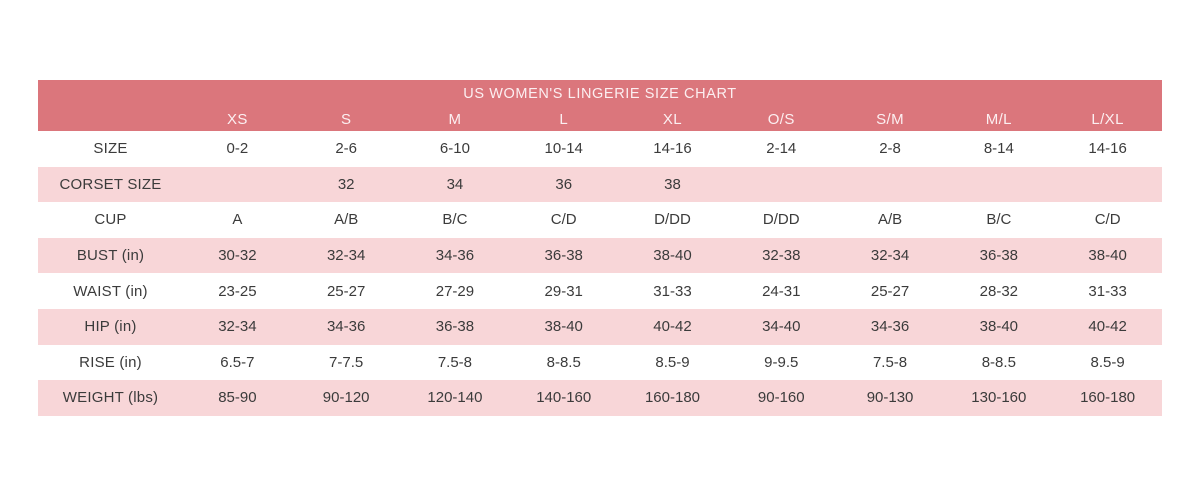  What do you see at coordinates (110, 149) in the screenshot?
I see `row-label: SIZE` at bounding box center [110, 149].